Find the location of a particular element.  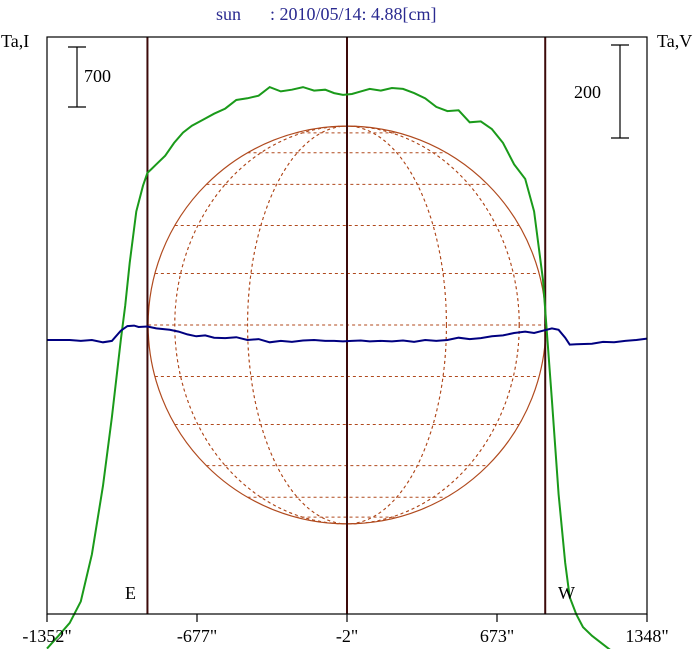

polarization-curve is located at coordinates (347, 335).